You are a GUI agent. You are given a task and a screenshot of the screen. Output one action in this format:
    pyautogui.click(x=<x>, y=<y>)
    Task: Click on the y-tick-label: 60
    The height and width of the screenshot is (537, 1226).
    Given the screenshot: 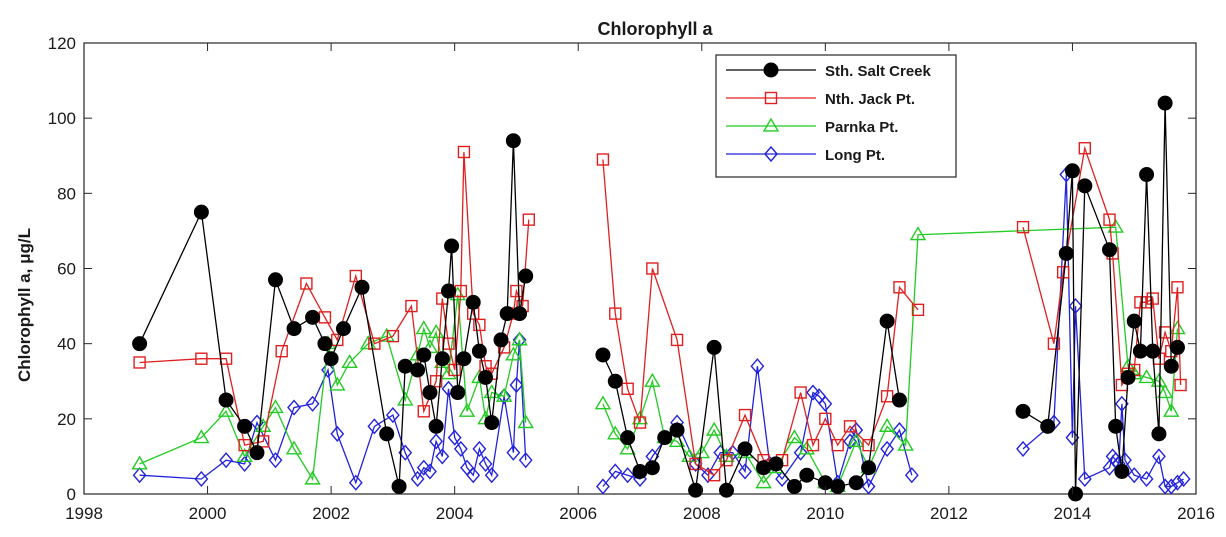 What is the action you would take?
    pyautogui.click(x=66, y=269)
    